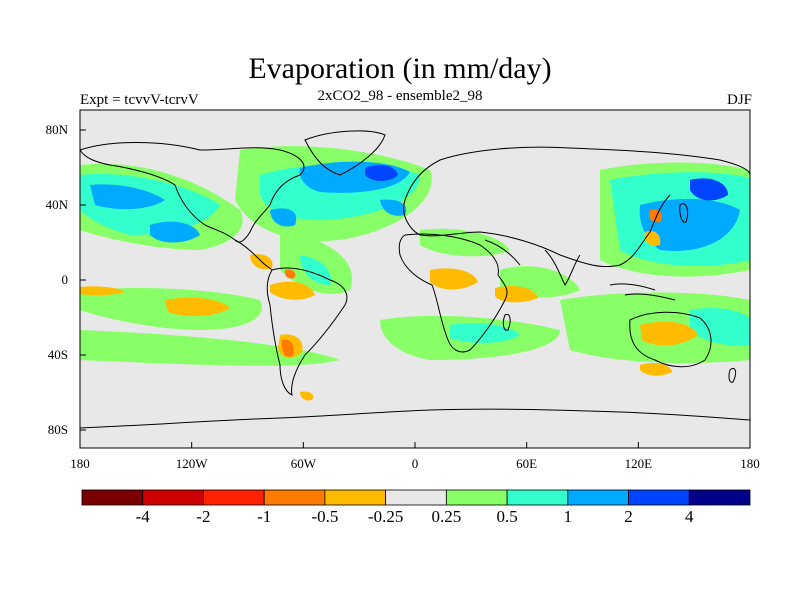 The image size is (800, 600). Describe the element at coordinates (142, 516) in the screenshot. I see `colorbar-label: -4` at that location.